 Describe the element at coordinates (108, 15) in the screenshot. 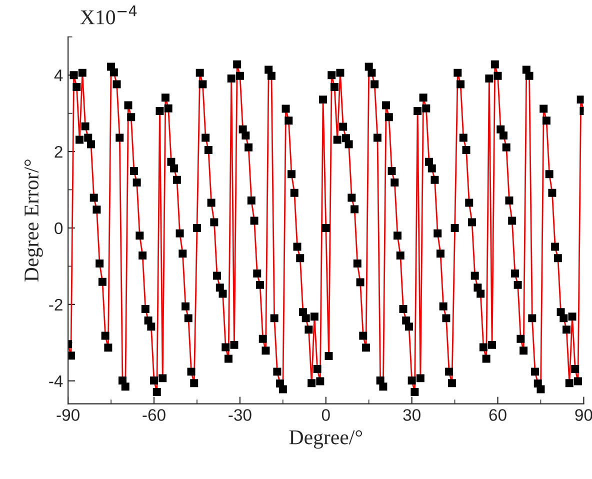

I see `text: X10$^{−4}$` at that location.